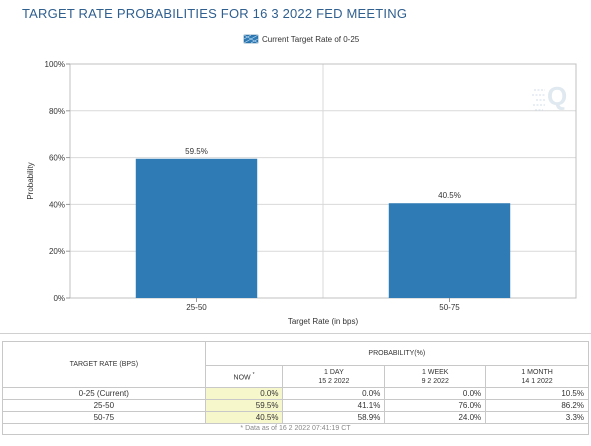 This screenshot has height=446, width=591. I want to click on row-rate: 25-50, so click(104, 405).